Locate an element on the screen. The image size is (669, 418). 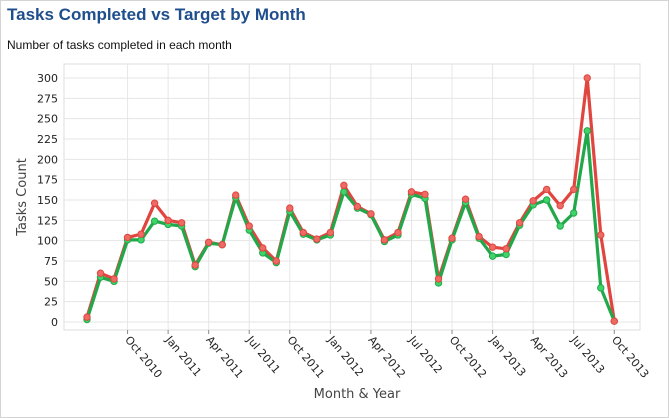
y-tick-label: 175 is located at coordinates (47, 180).